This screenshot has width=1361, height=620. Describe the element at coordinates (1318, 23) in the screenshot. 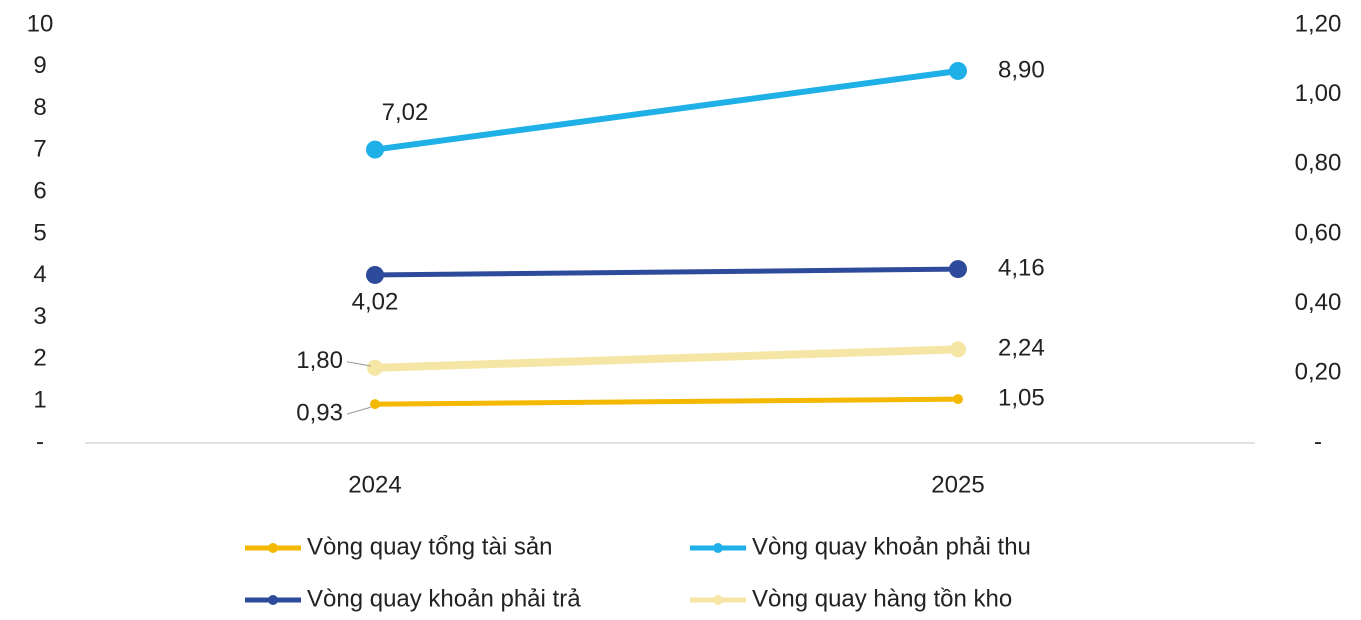

I see `y2-tick-label: 1,20` at that location.